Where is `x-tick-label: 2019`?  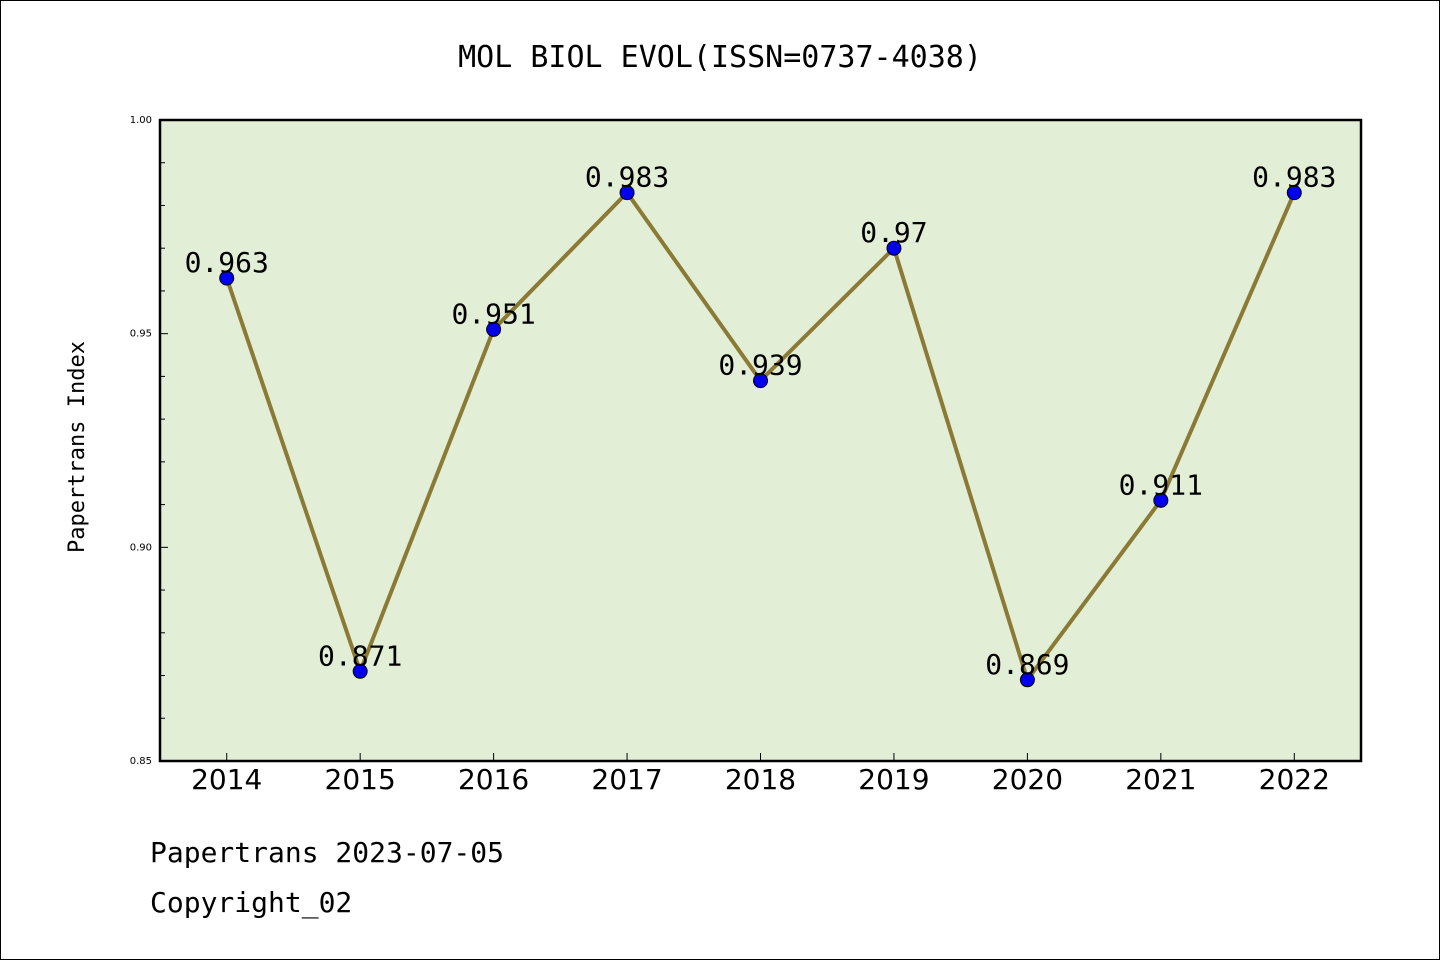
x-tick-label: 2019 is located at coordinates (893, 779).